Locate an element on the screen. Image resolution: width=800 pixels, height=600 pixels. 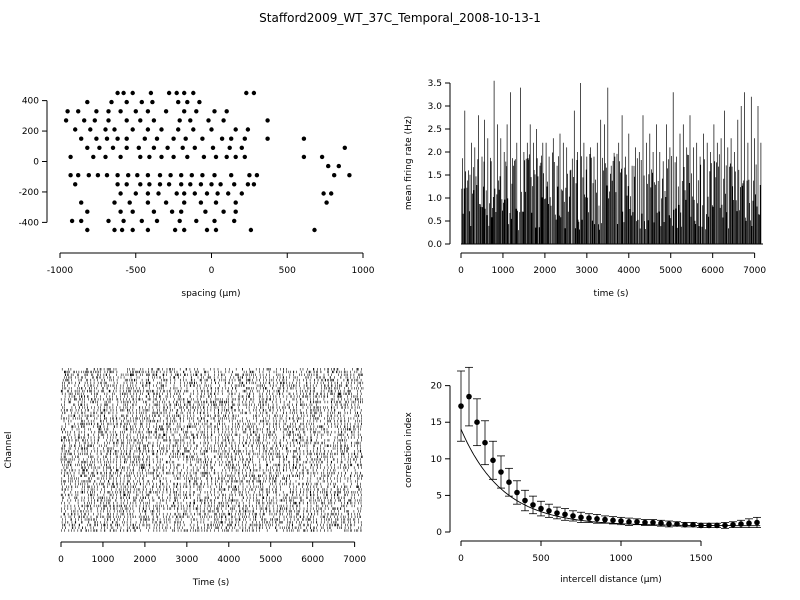
firing-rate-trace is located at coordinates (612, 162).